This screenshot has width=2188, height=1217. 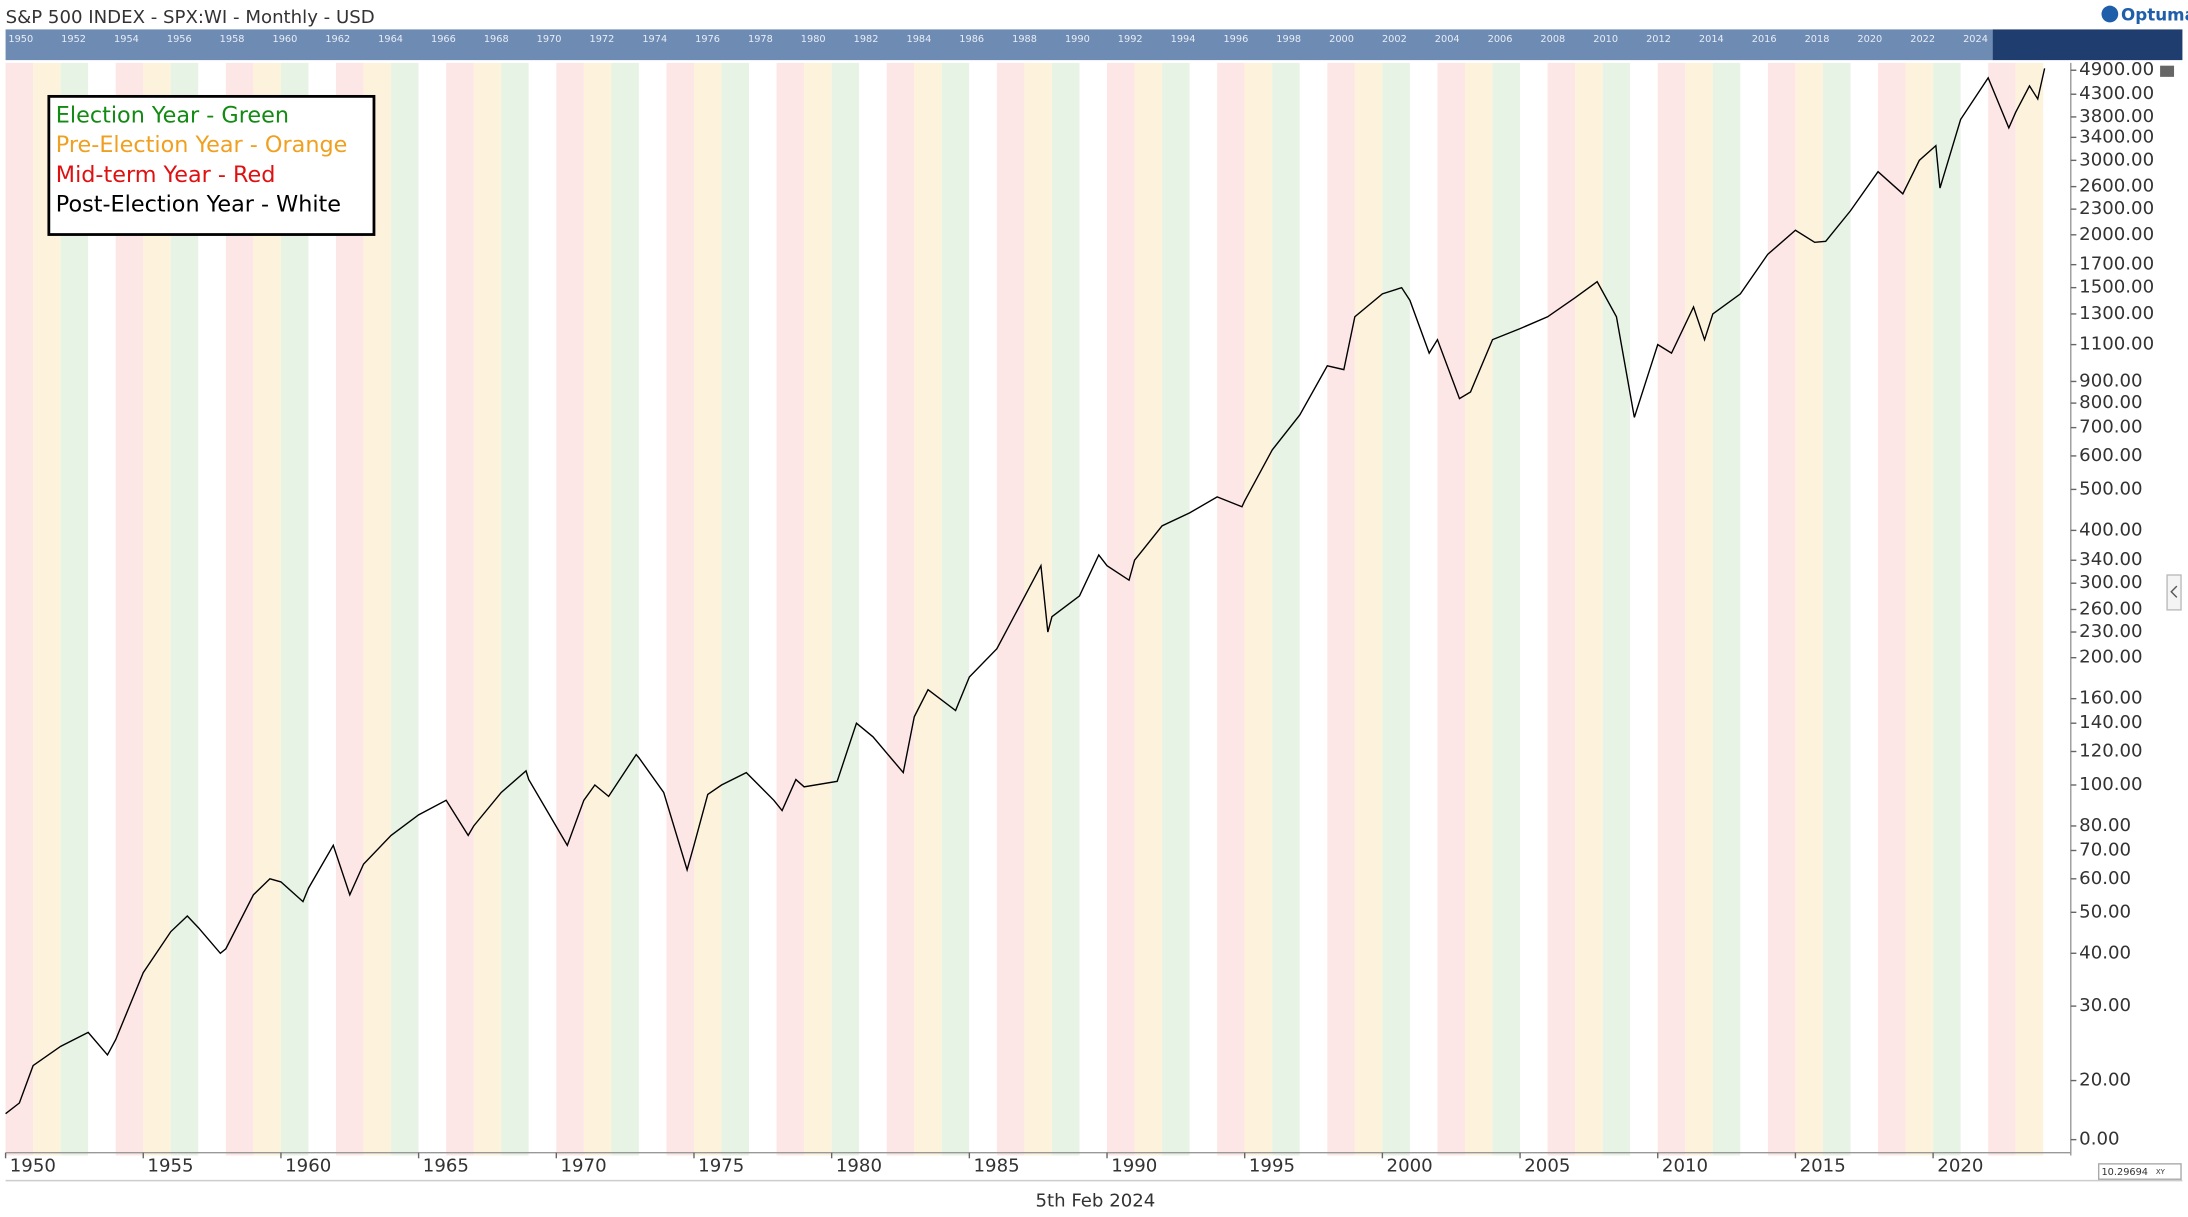 I want to click on legend-entry: Pre-Election Year - Orange, so click(x=202, y=145).